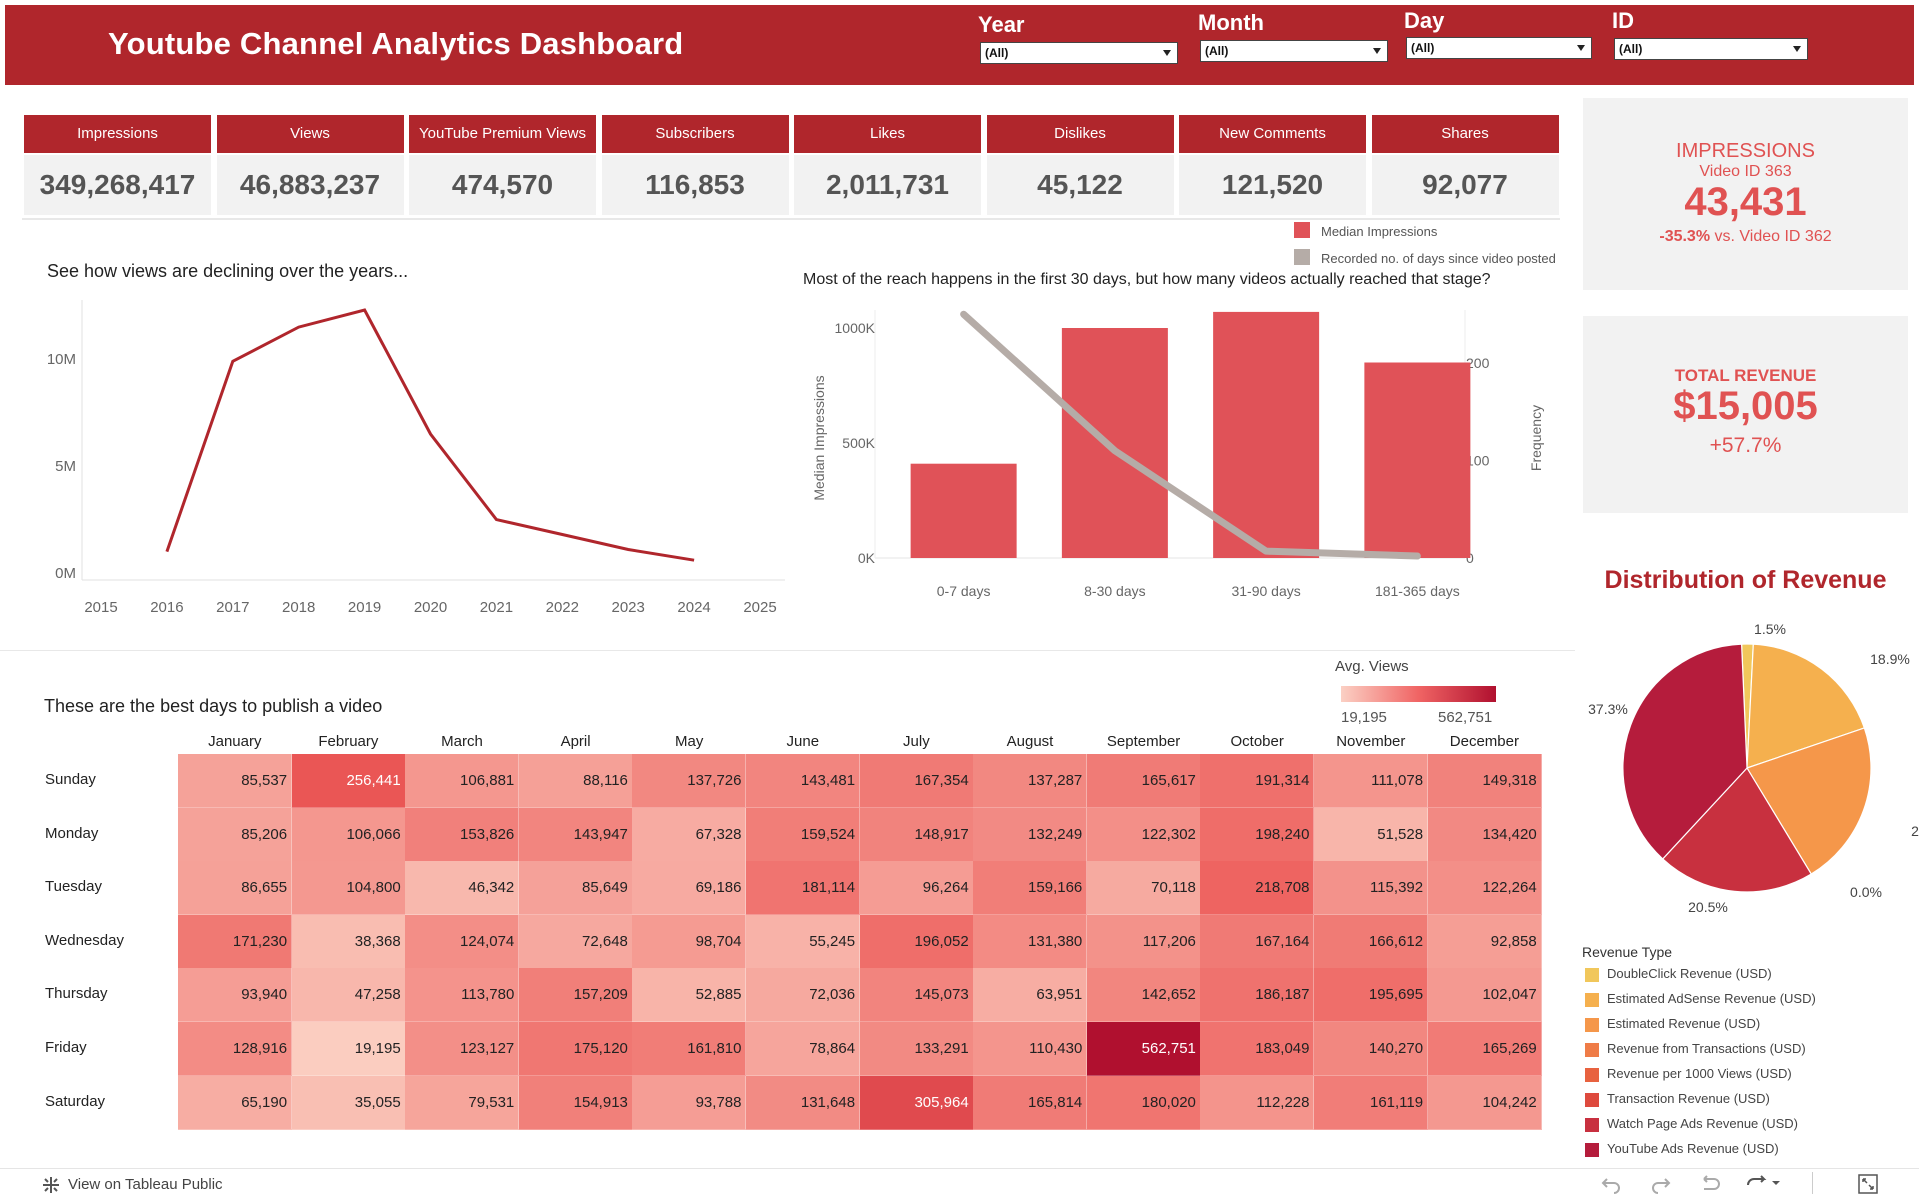 This screenshot has width=1919, height=1201. Describe the element at coordinates (1770, 629) in the screenshot. I see `pie-slice-label: 1.5%` at that location.